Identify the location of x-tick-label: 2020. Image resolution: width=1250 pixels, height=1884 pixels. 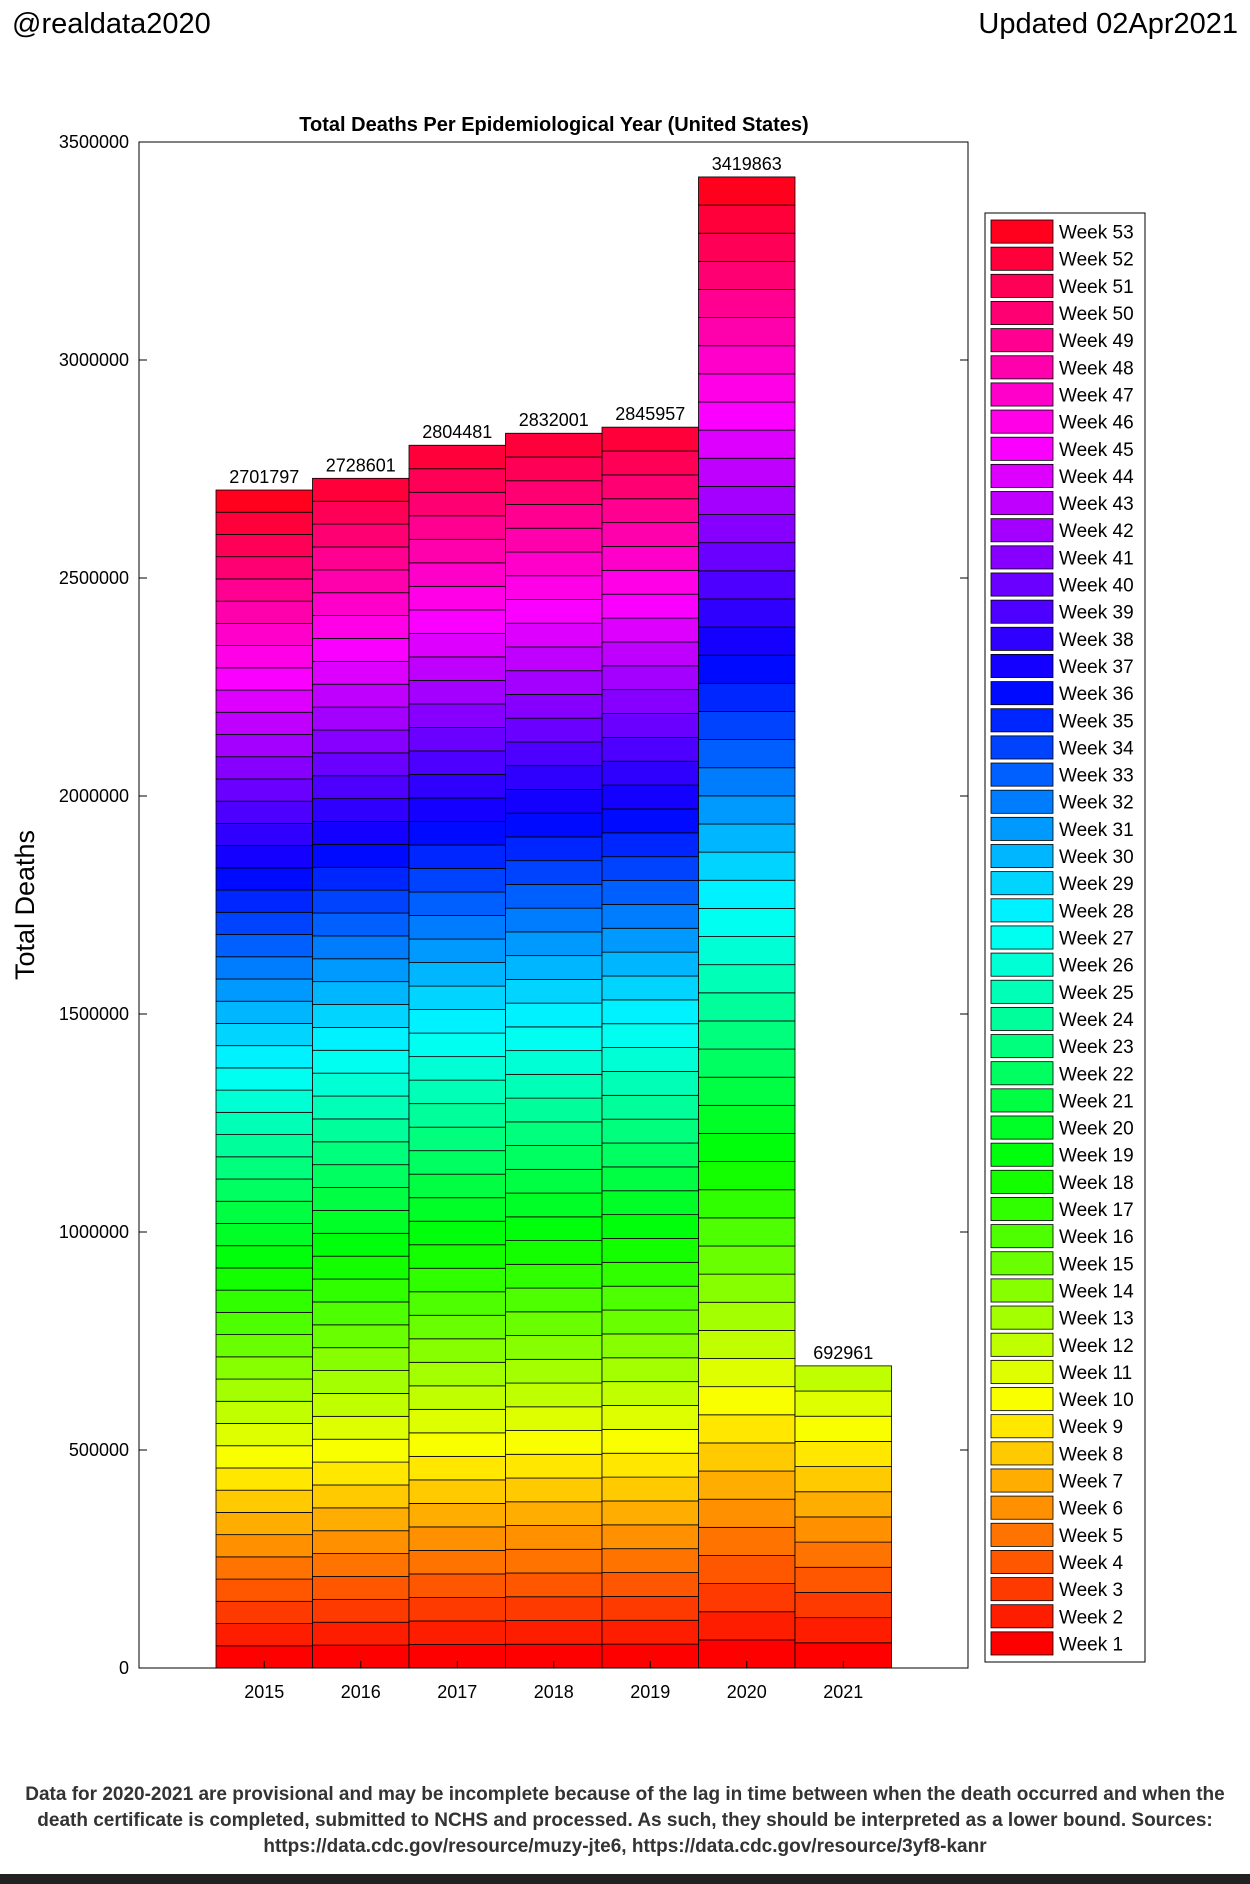
(747, 1692).